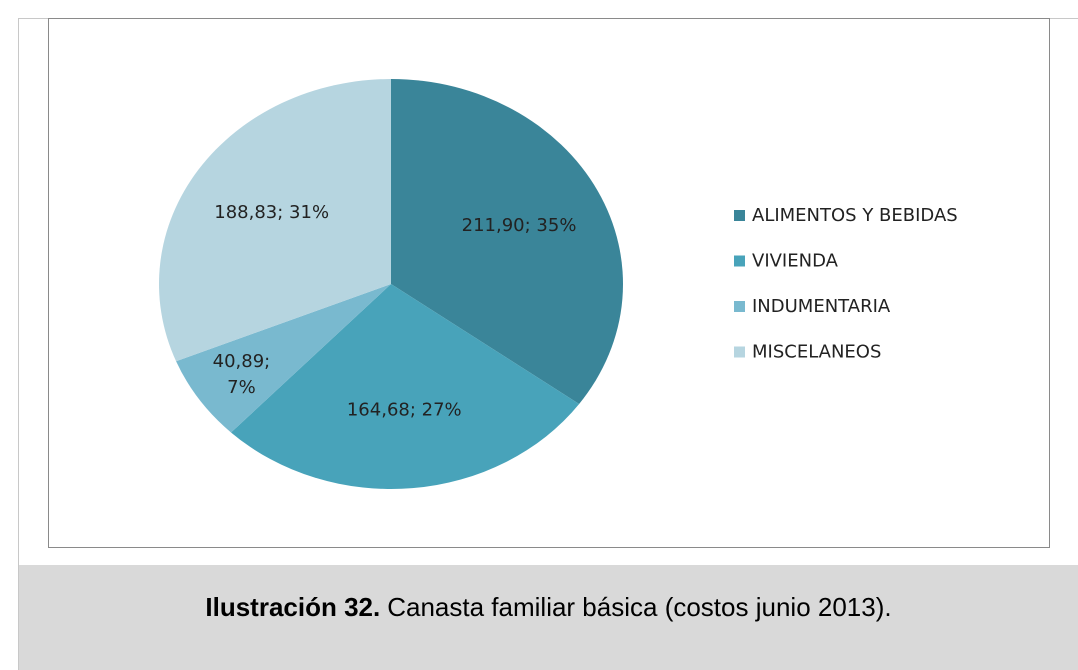 The height and width of the screenshot is (670, 1078). What do you see at coordinates (404, 410) in the screenshot?
I see `data-label: 164,68; 27%` at bounding box center [404, 410].